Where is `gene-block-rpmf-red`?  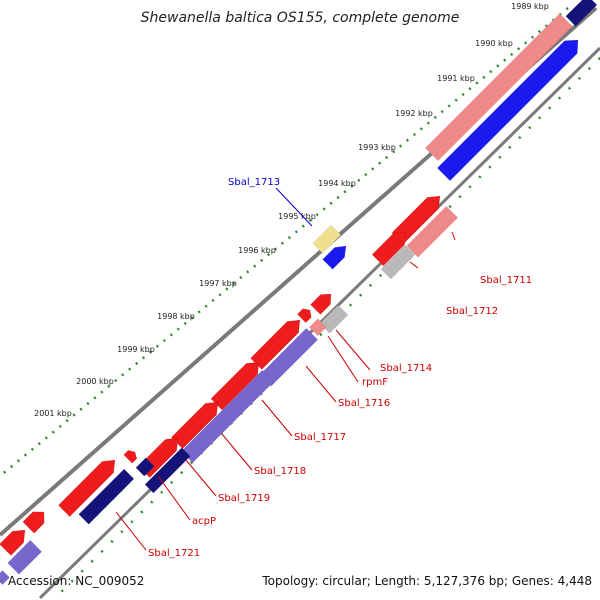
gene-block-rpmf-red is located at coordinates (304, 316).